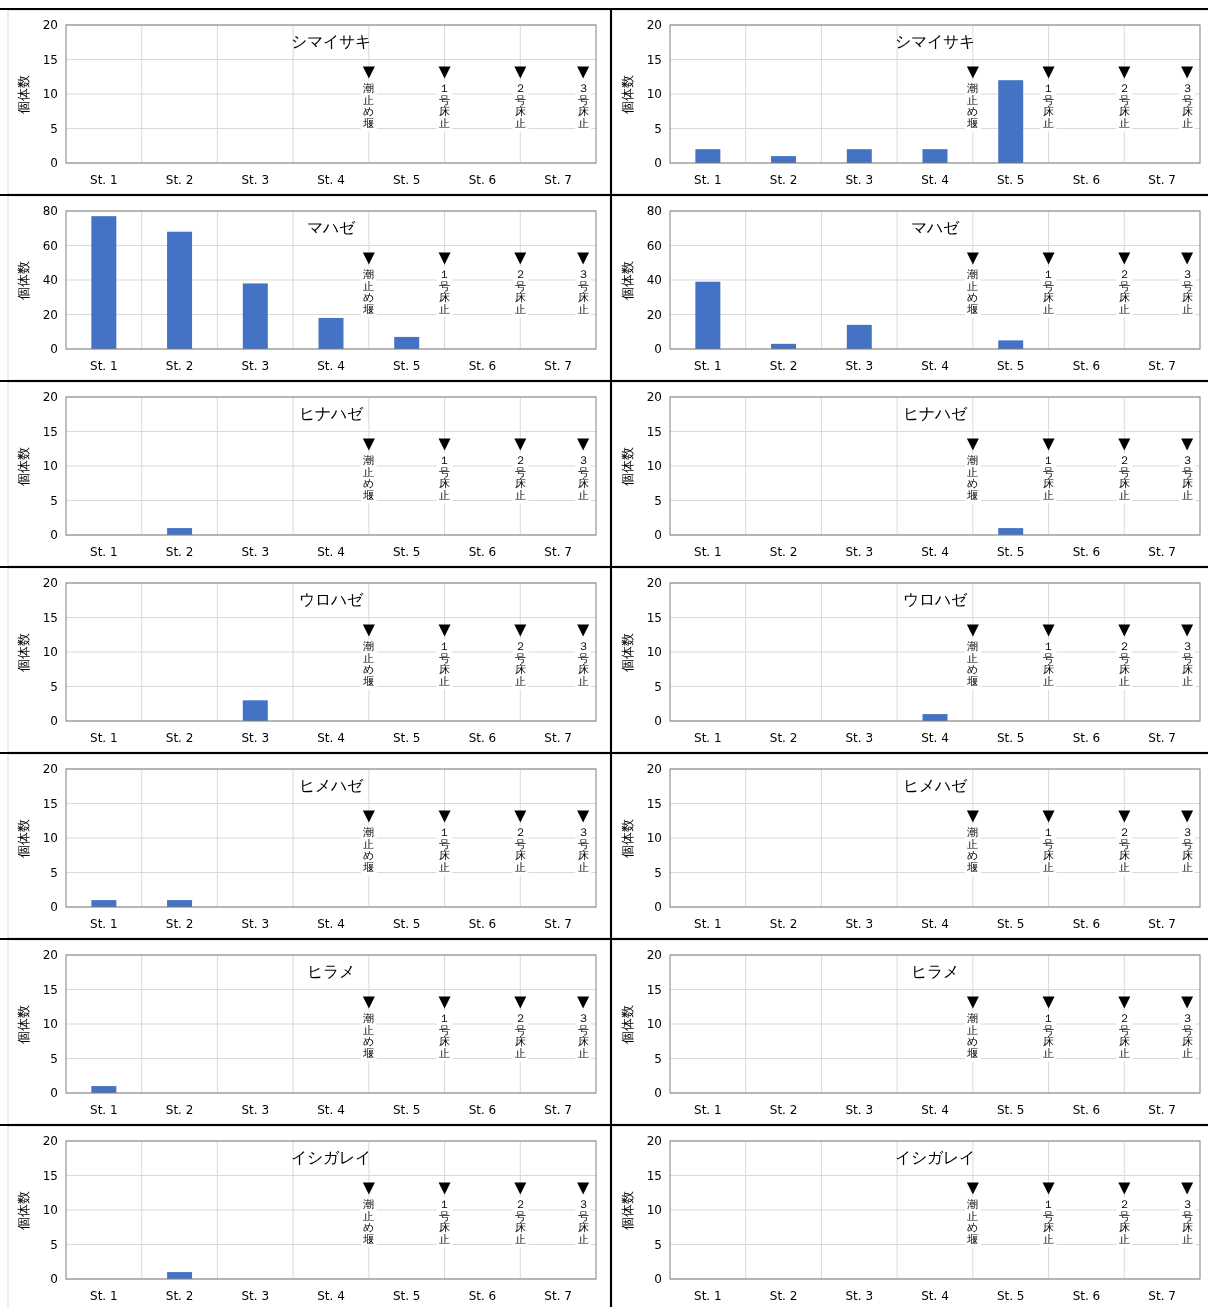 The image size is (1208, 1307). Describe the element at coordinates (654, 211) in the screenshot. I see `y-tick-label: 80` at that location.